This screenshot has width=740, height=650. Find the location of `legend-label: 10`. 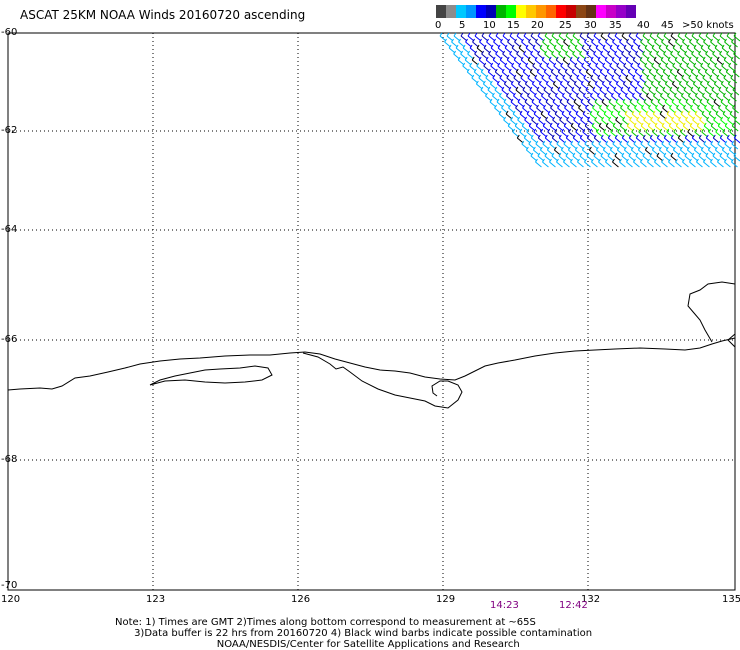

legend-label: 10 is located at coordinates (489, 25).